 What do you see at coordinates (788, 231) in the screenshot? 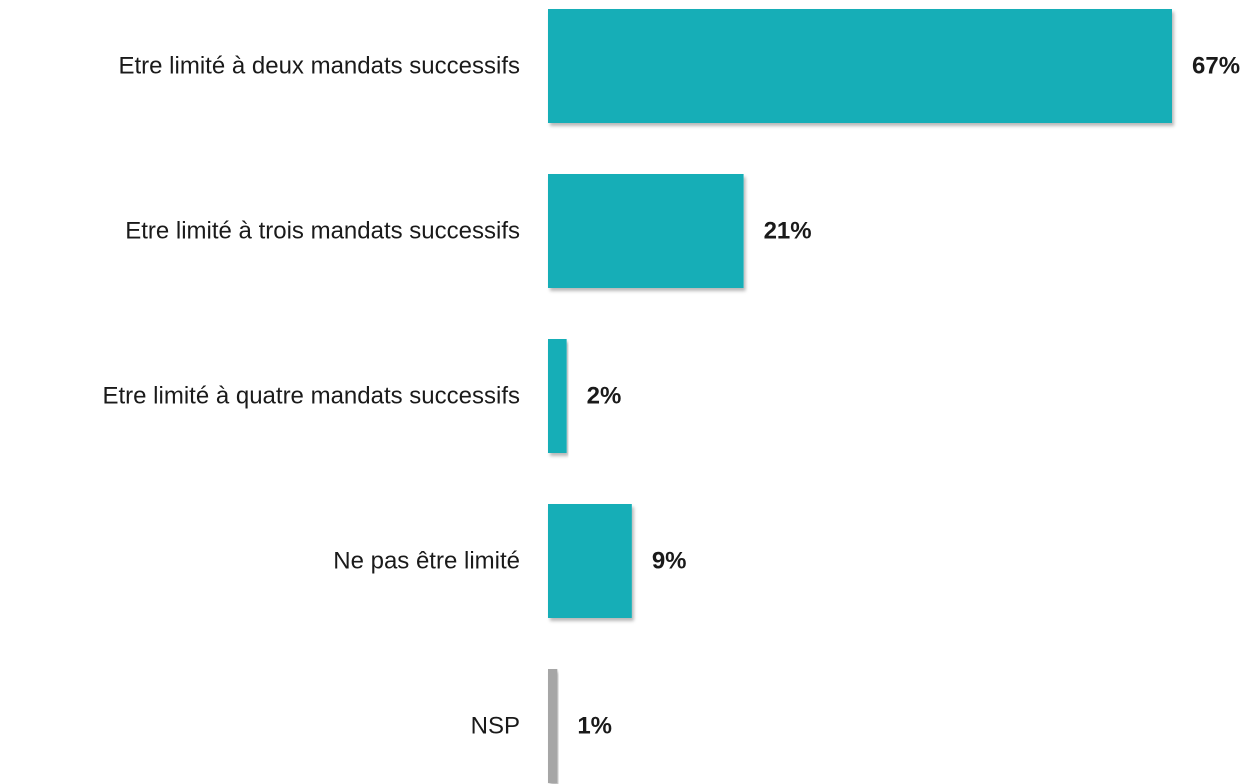
I see `value-label-2: 21%` at bounding box center [788, 231].